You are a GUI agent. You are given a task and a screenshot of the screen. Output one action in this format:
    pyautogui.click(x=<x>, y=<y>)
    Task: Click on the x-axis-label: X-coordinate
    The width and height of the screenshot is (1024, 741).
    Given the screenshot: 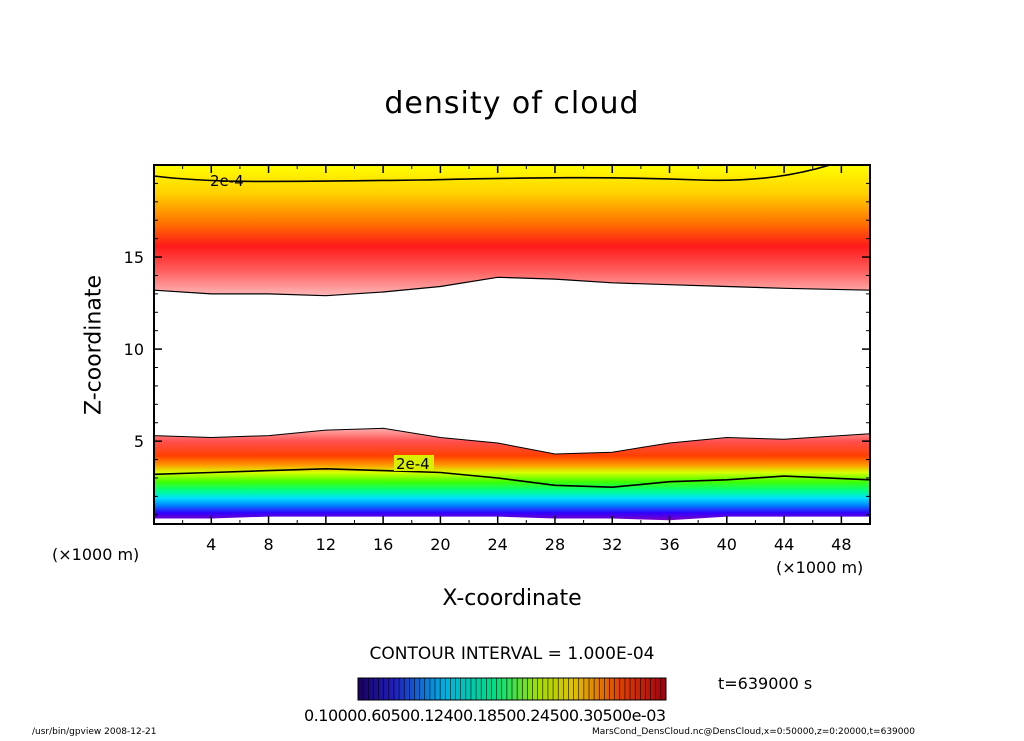 What is the action you would take?
    pyautogui.click(x=512, y=598)
    